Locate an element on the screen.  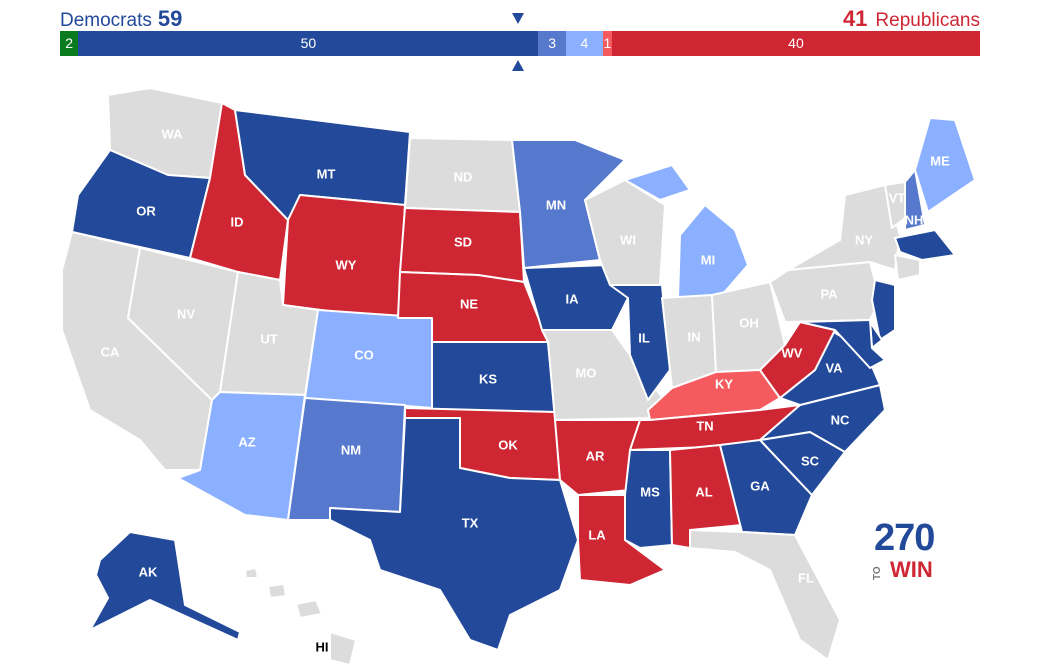
state-ar is located at coordinates (597, 457).